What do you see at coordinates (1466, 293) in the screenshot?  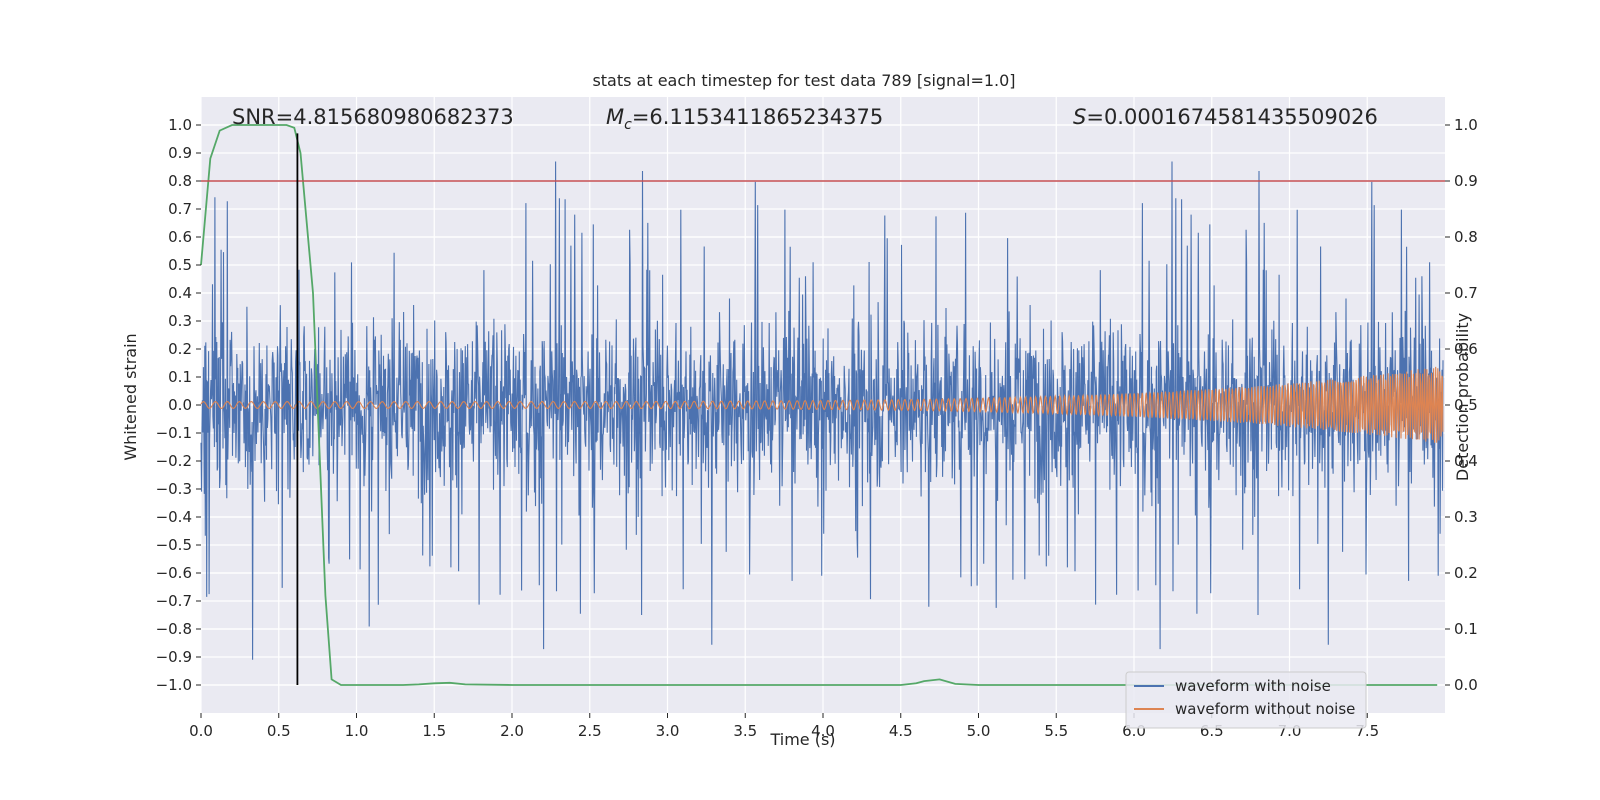 I see `y-right-tick-label: 0.7` at bounding box center [1466, 293].